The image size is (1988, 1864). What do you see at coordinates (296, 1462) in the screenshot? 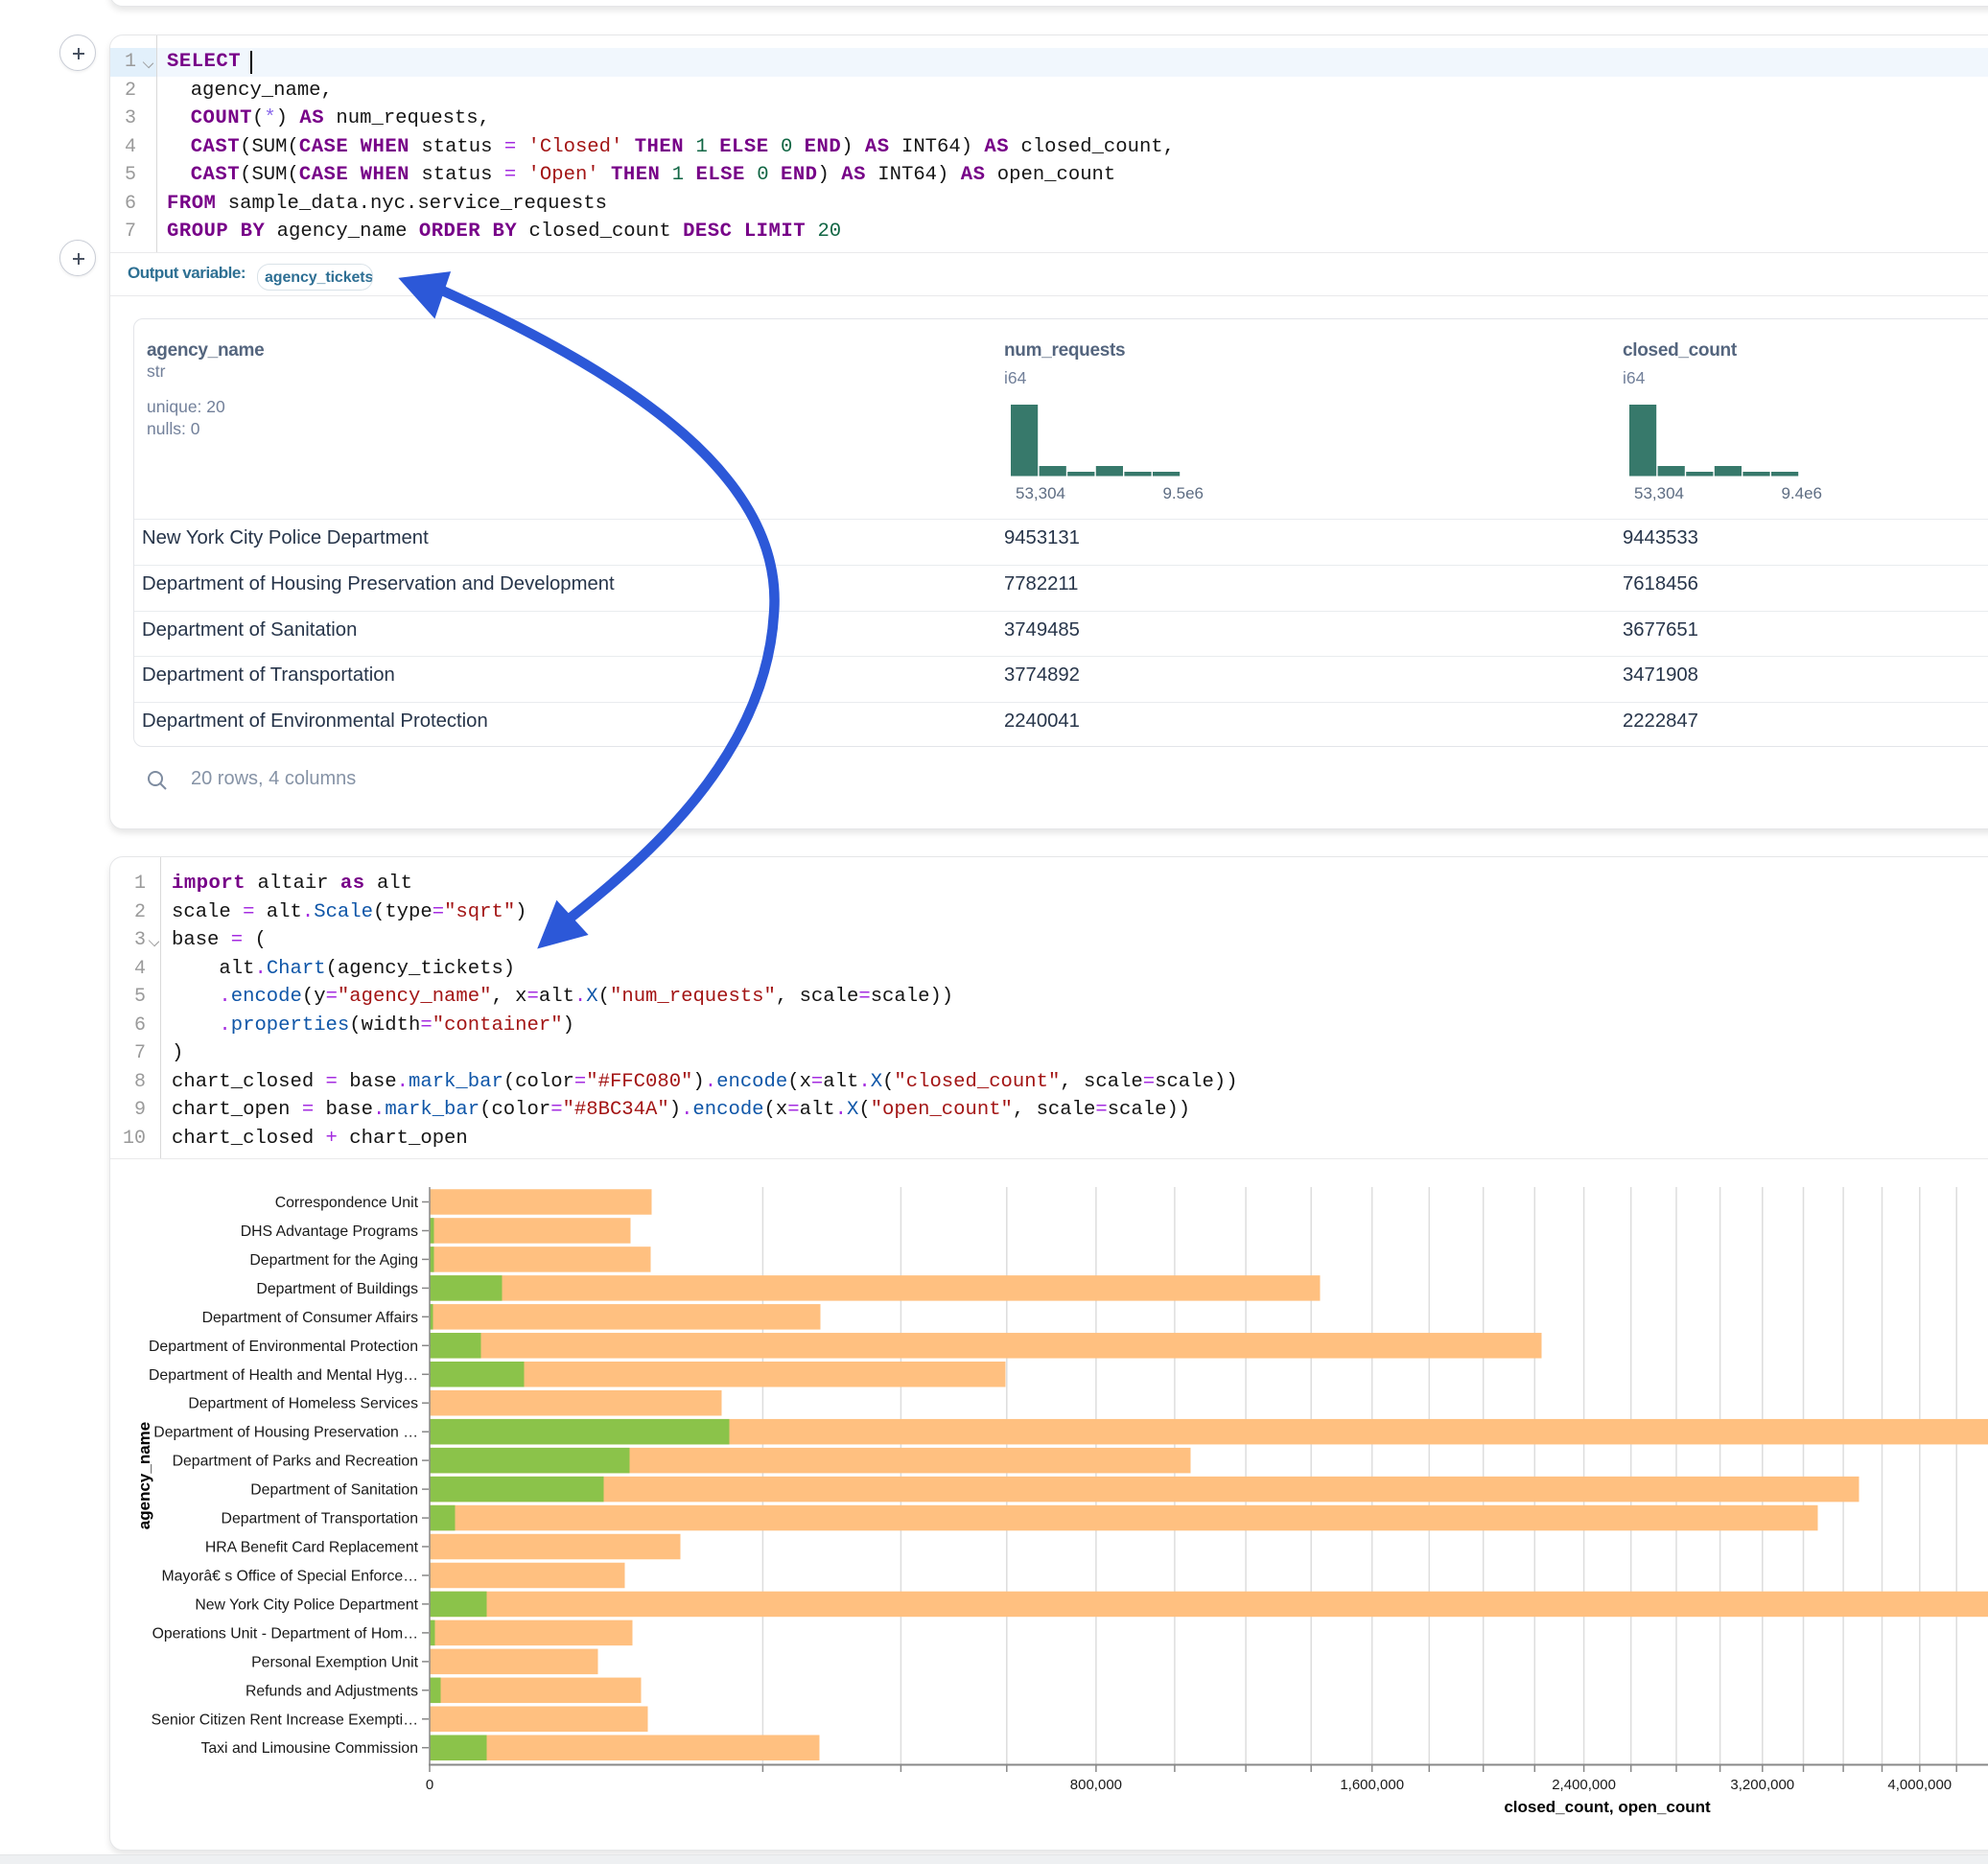
I see `svg-text:Department of Parks and Recrea: Department of Parks and Recreation` at bounding box center [296, 1462].